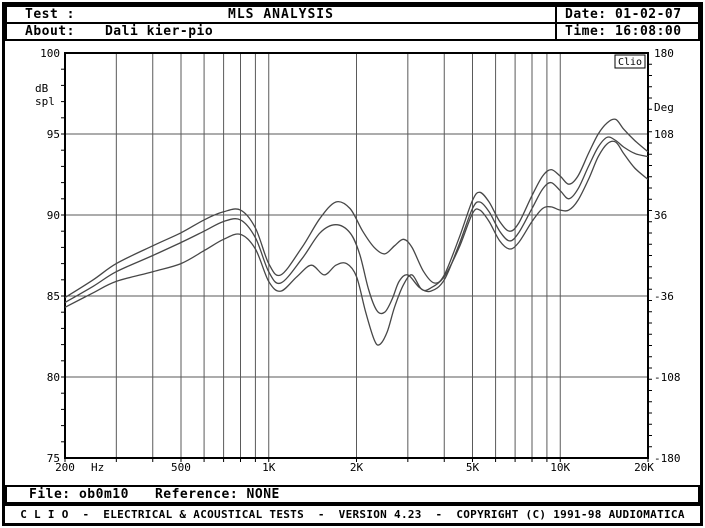 The image size is (705, 528). I want to click on reference-value: NONE, so click(263, 494).